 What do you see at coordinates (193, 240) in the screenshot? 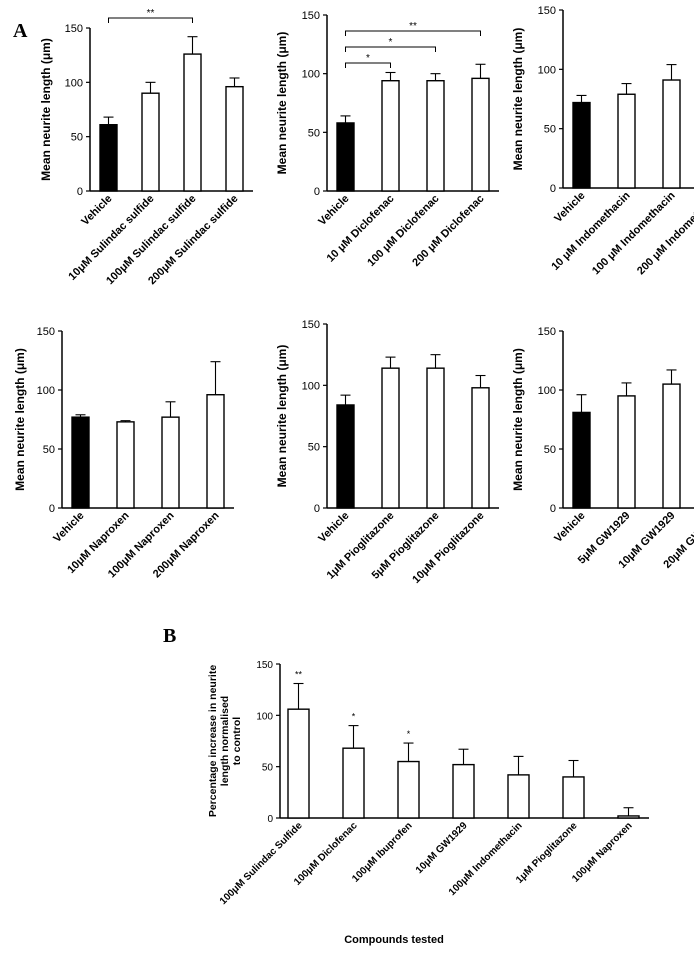
I see `x-tick-label: 200μM Sulindac sulfide` at bounding box center [193, 240].